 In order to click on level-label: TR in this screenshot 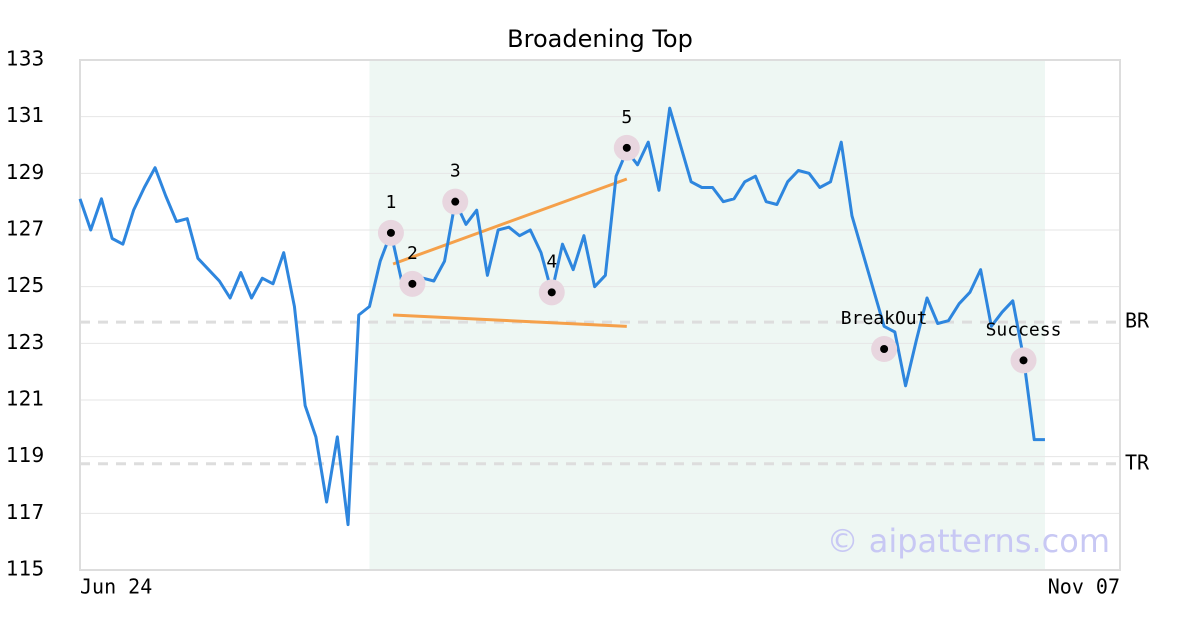, I will do `click(1137, 462)`.